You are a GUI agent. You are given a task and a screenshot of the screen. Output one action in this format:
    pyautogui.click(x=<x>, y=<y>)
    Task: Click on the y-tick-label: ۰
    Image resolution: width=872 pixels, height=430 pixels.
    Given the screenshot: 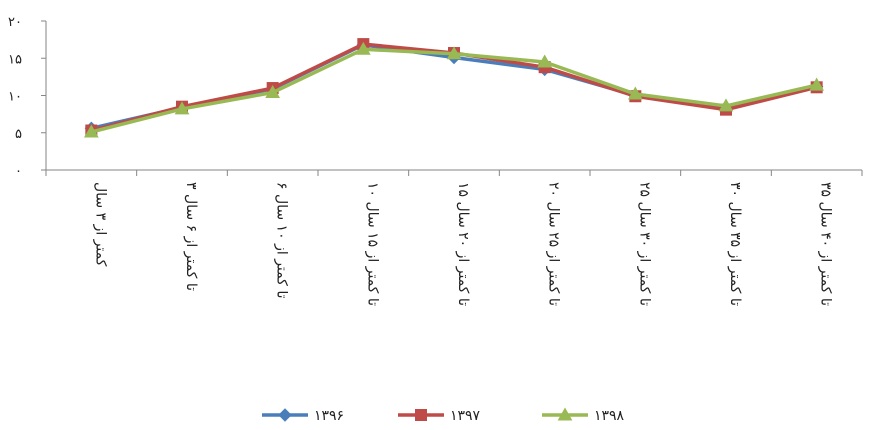 What is the action you would take?
    pyautogui.click(x=18, y=171)
    